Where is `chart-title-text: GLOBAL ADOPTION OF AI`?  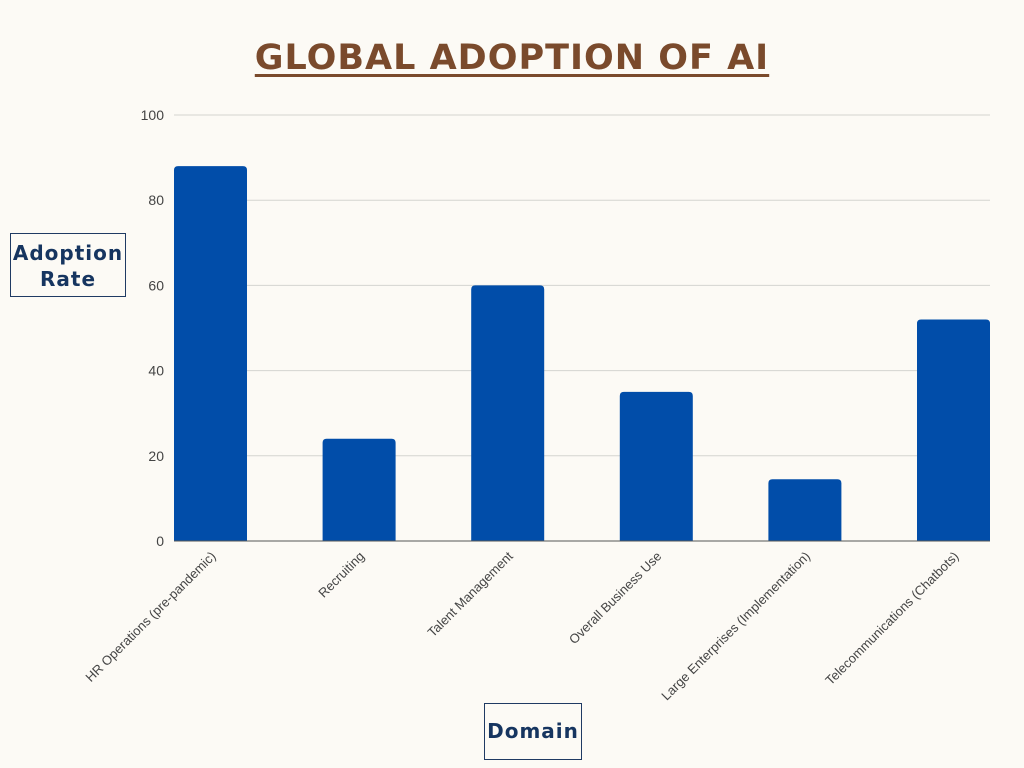
chart-title-text: GLOBAL ADOPTION OF AI is located at coordinates (512, 58).